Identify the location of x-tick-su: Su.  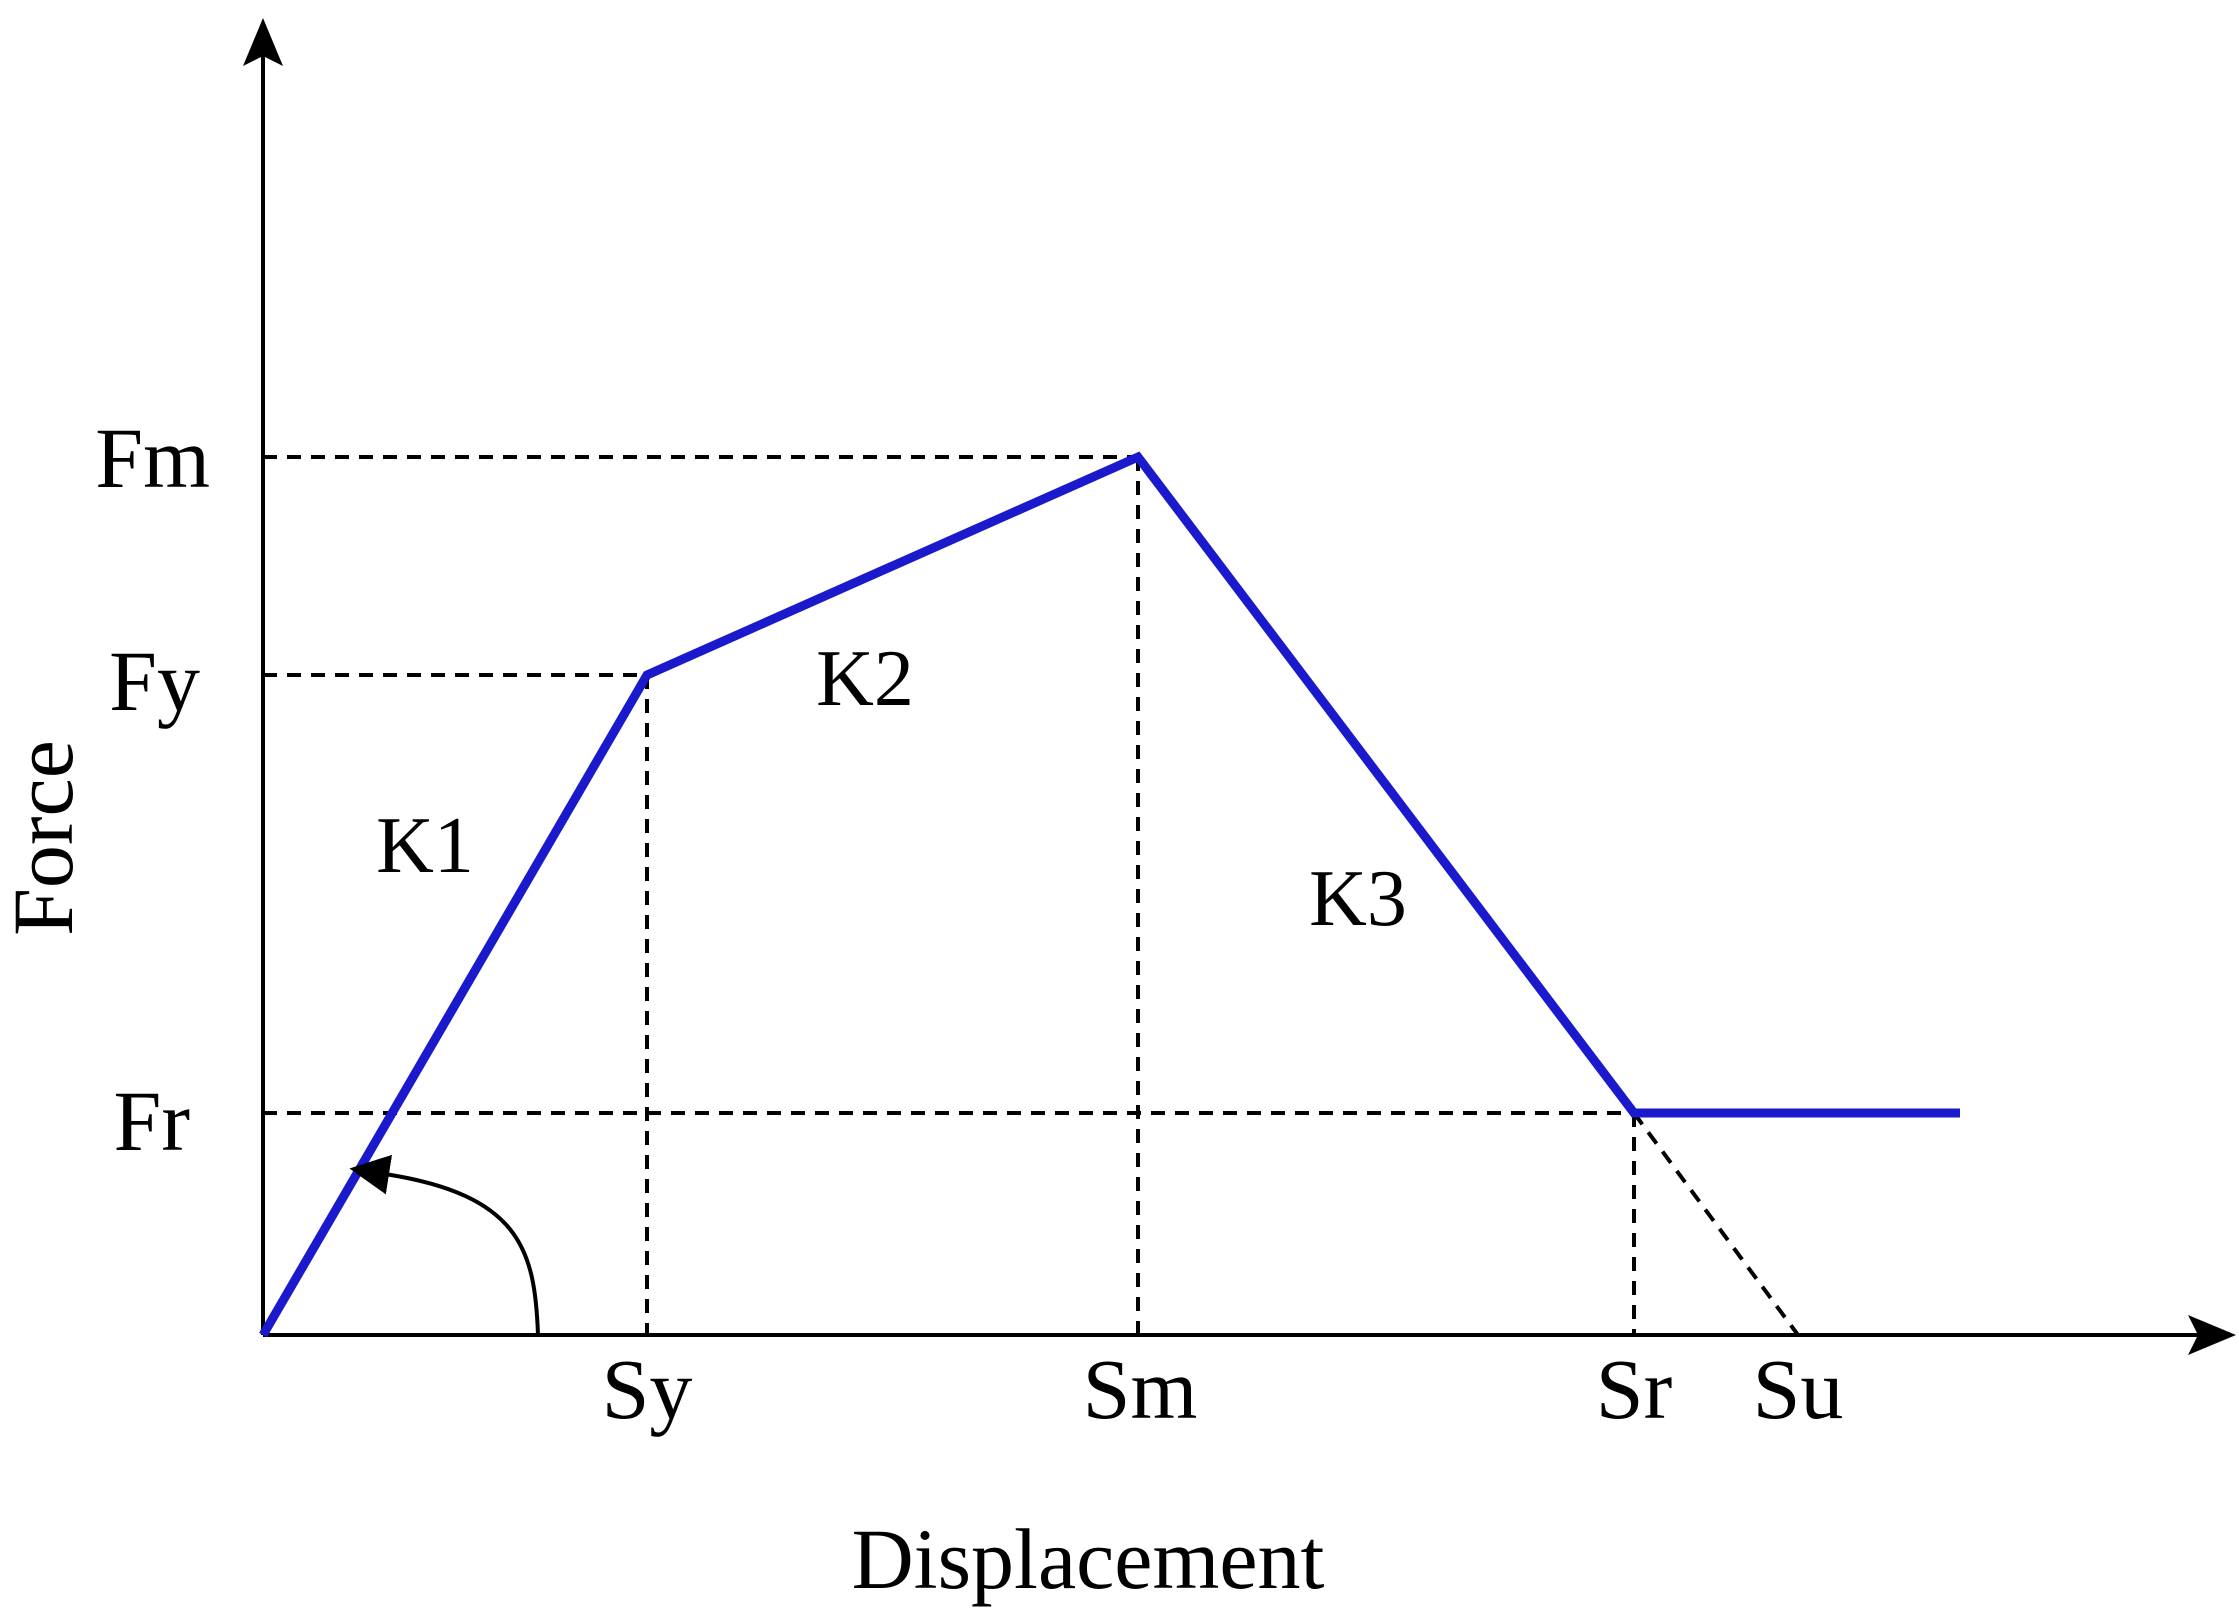
(1798, 1389).